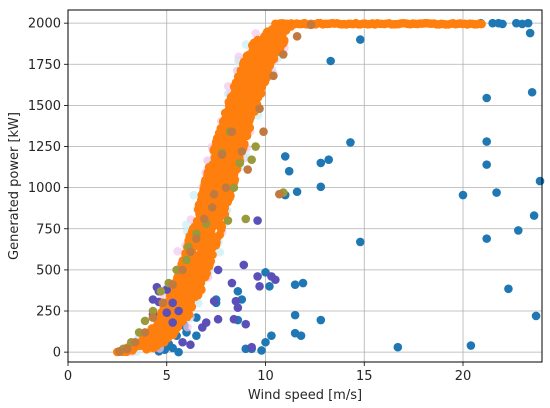  What do you see at coordinates (48, 270) in the screenshot?
I see `y-tick-label: 500` at bounding box center [48, 270].